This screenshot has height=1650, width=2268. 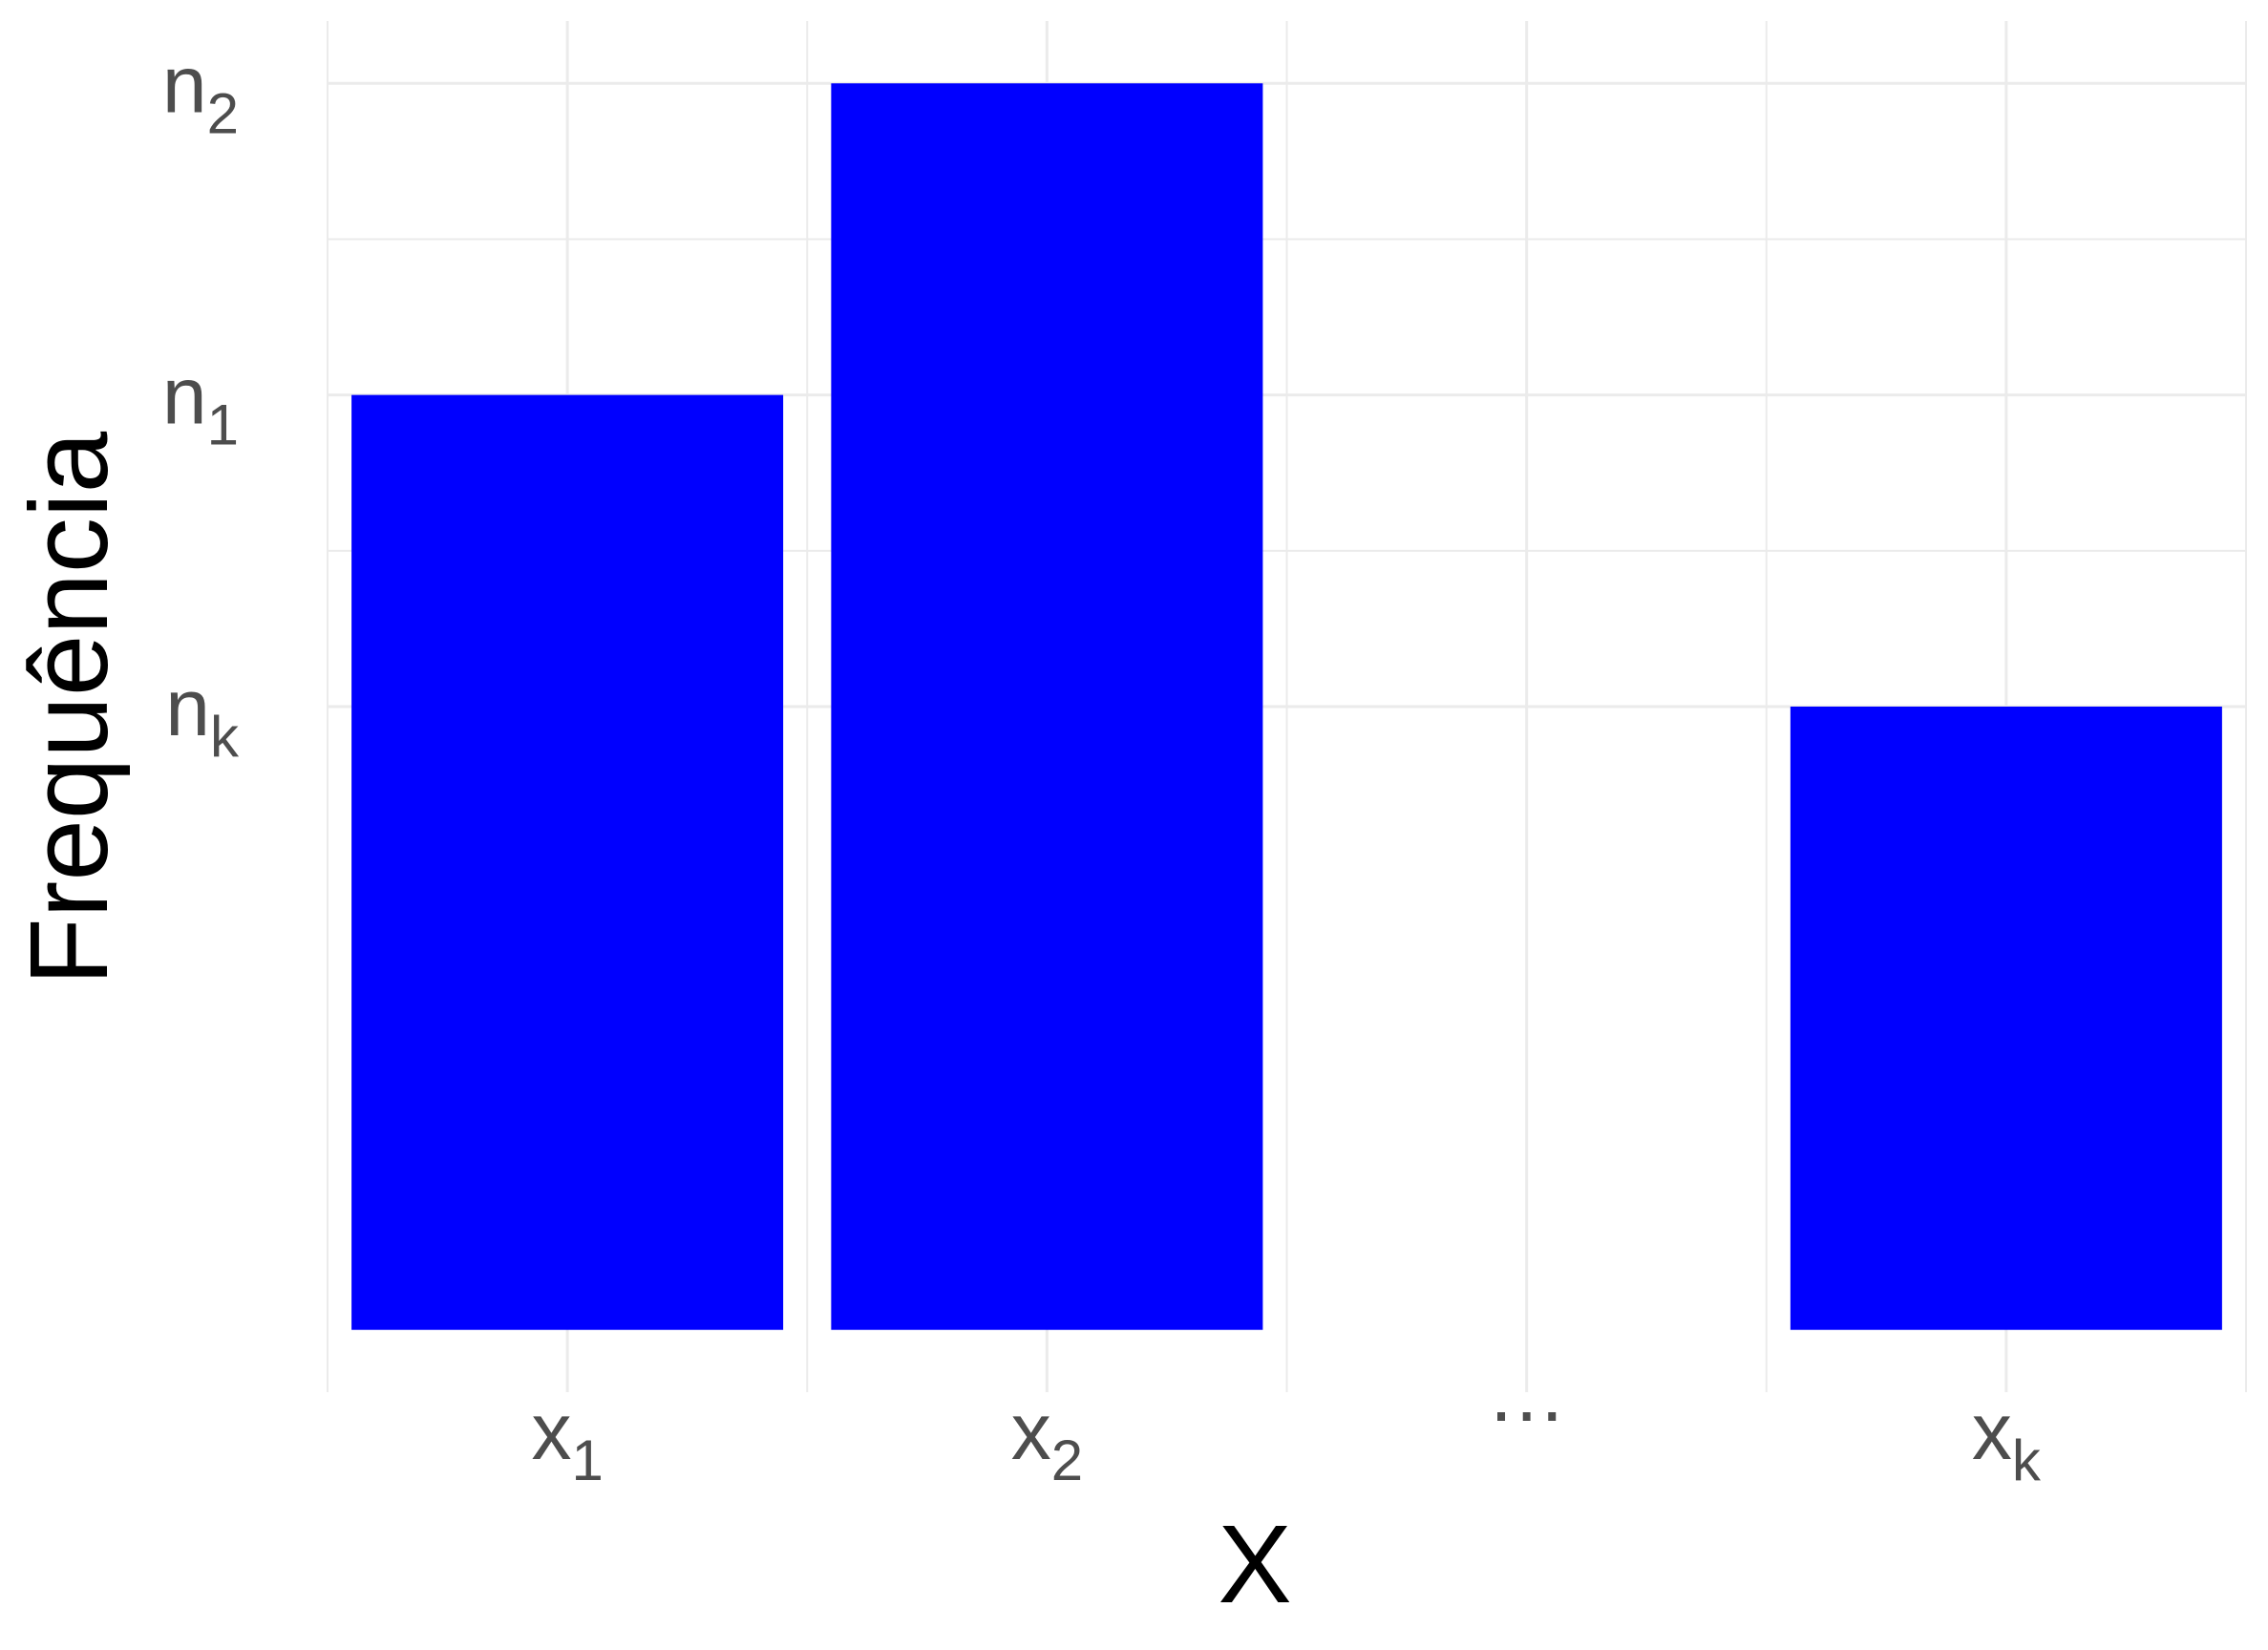 I want to click on y-tick-label: n1, so click(x=200, y=404).